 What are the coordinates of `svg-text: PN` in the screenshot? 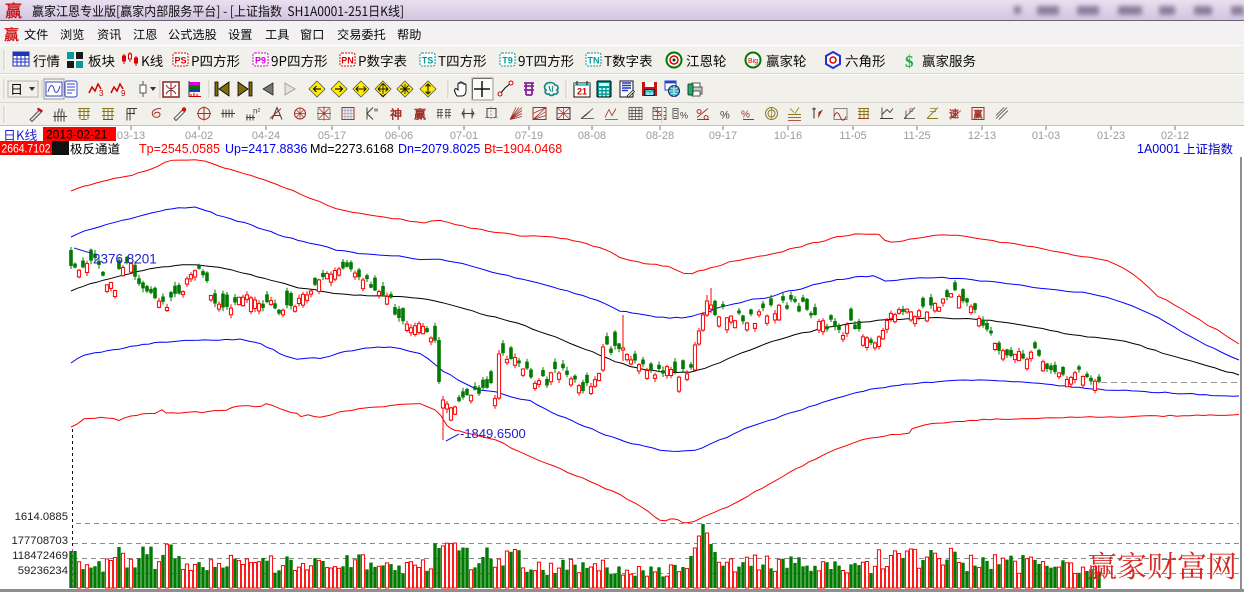 It's located at (347, 61).